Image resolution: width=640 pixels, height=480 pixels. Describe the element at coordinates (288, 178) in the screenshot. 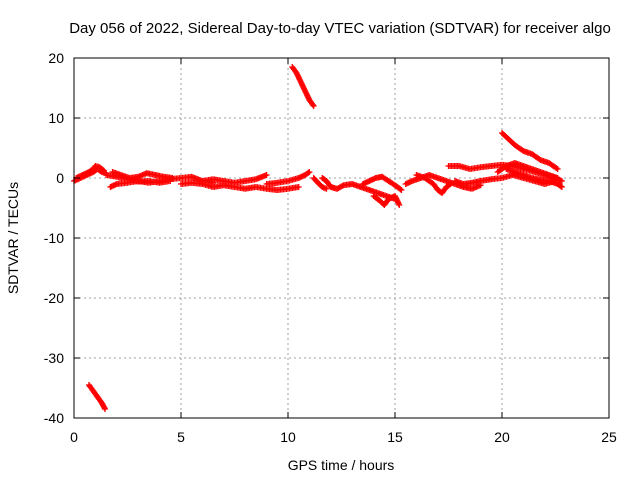

I see `series-track-i` at that location.